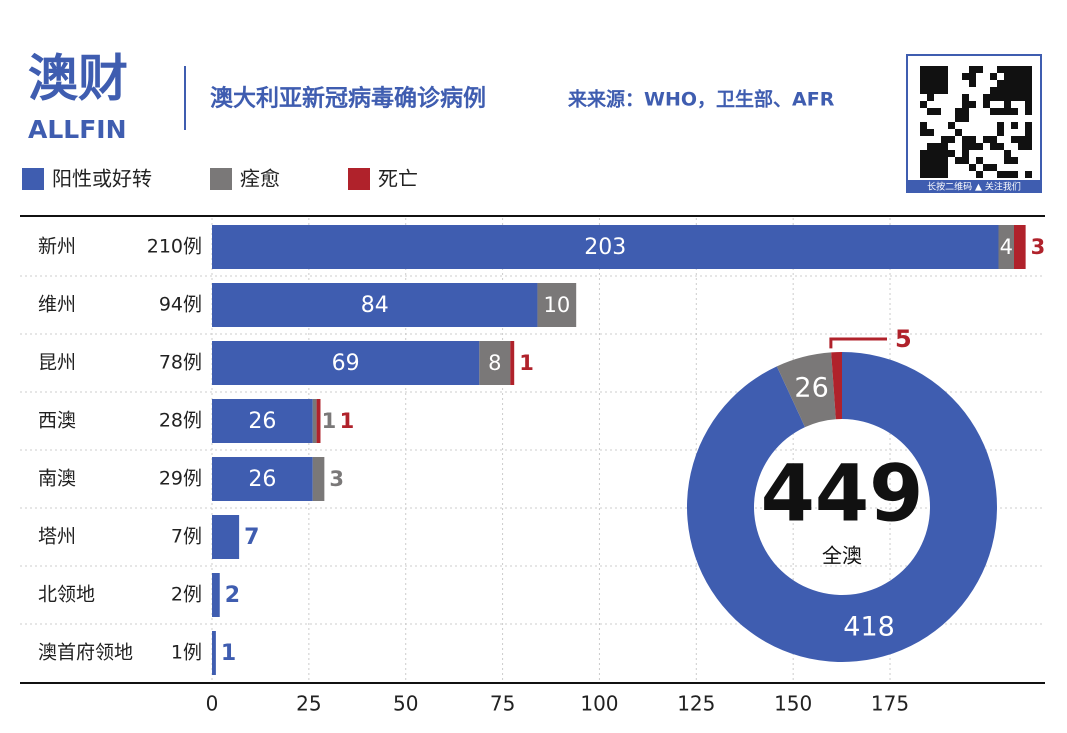  What do you see at coordinates (359, 179) in the screenshot?
I see `legend-swatch` at bounding box center [359, 179].